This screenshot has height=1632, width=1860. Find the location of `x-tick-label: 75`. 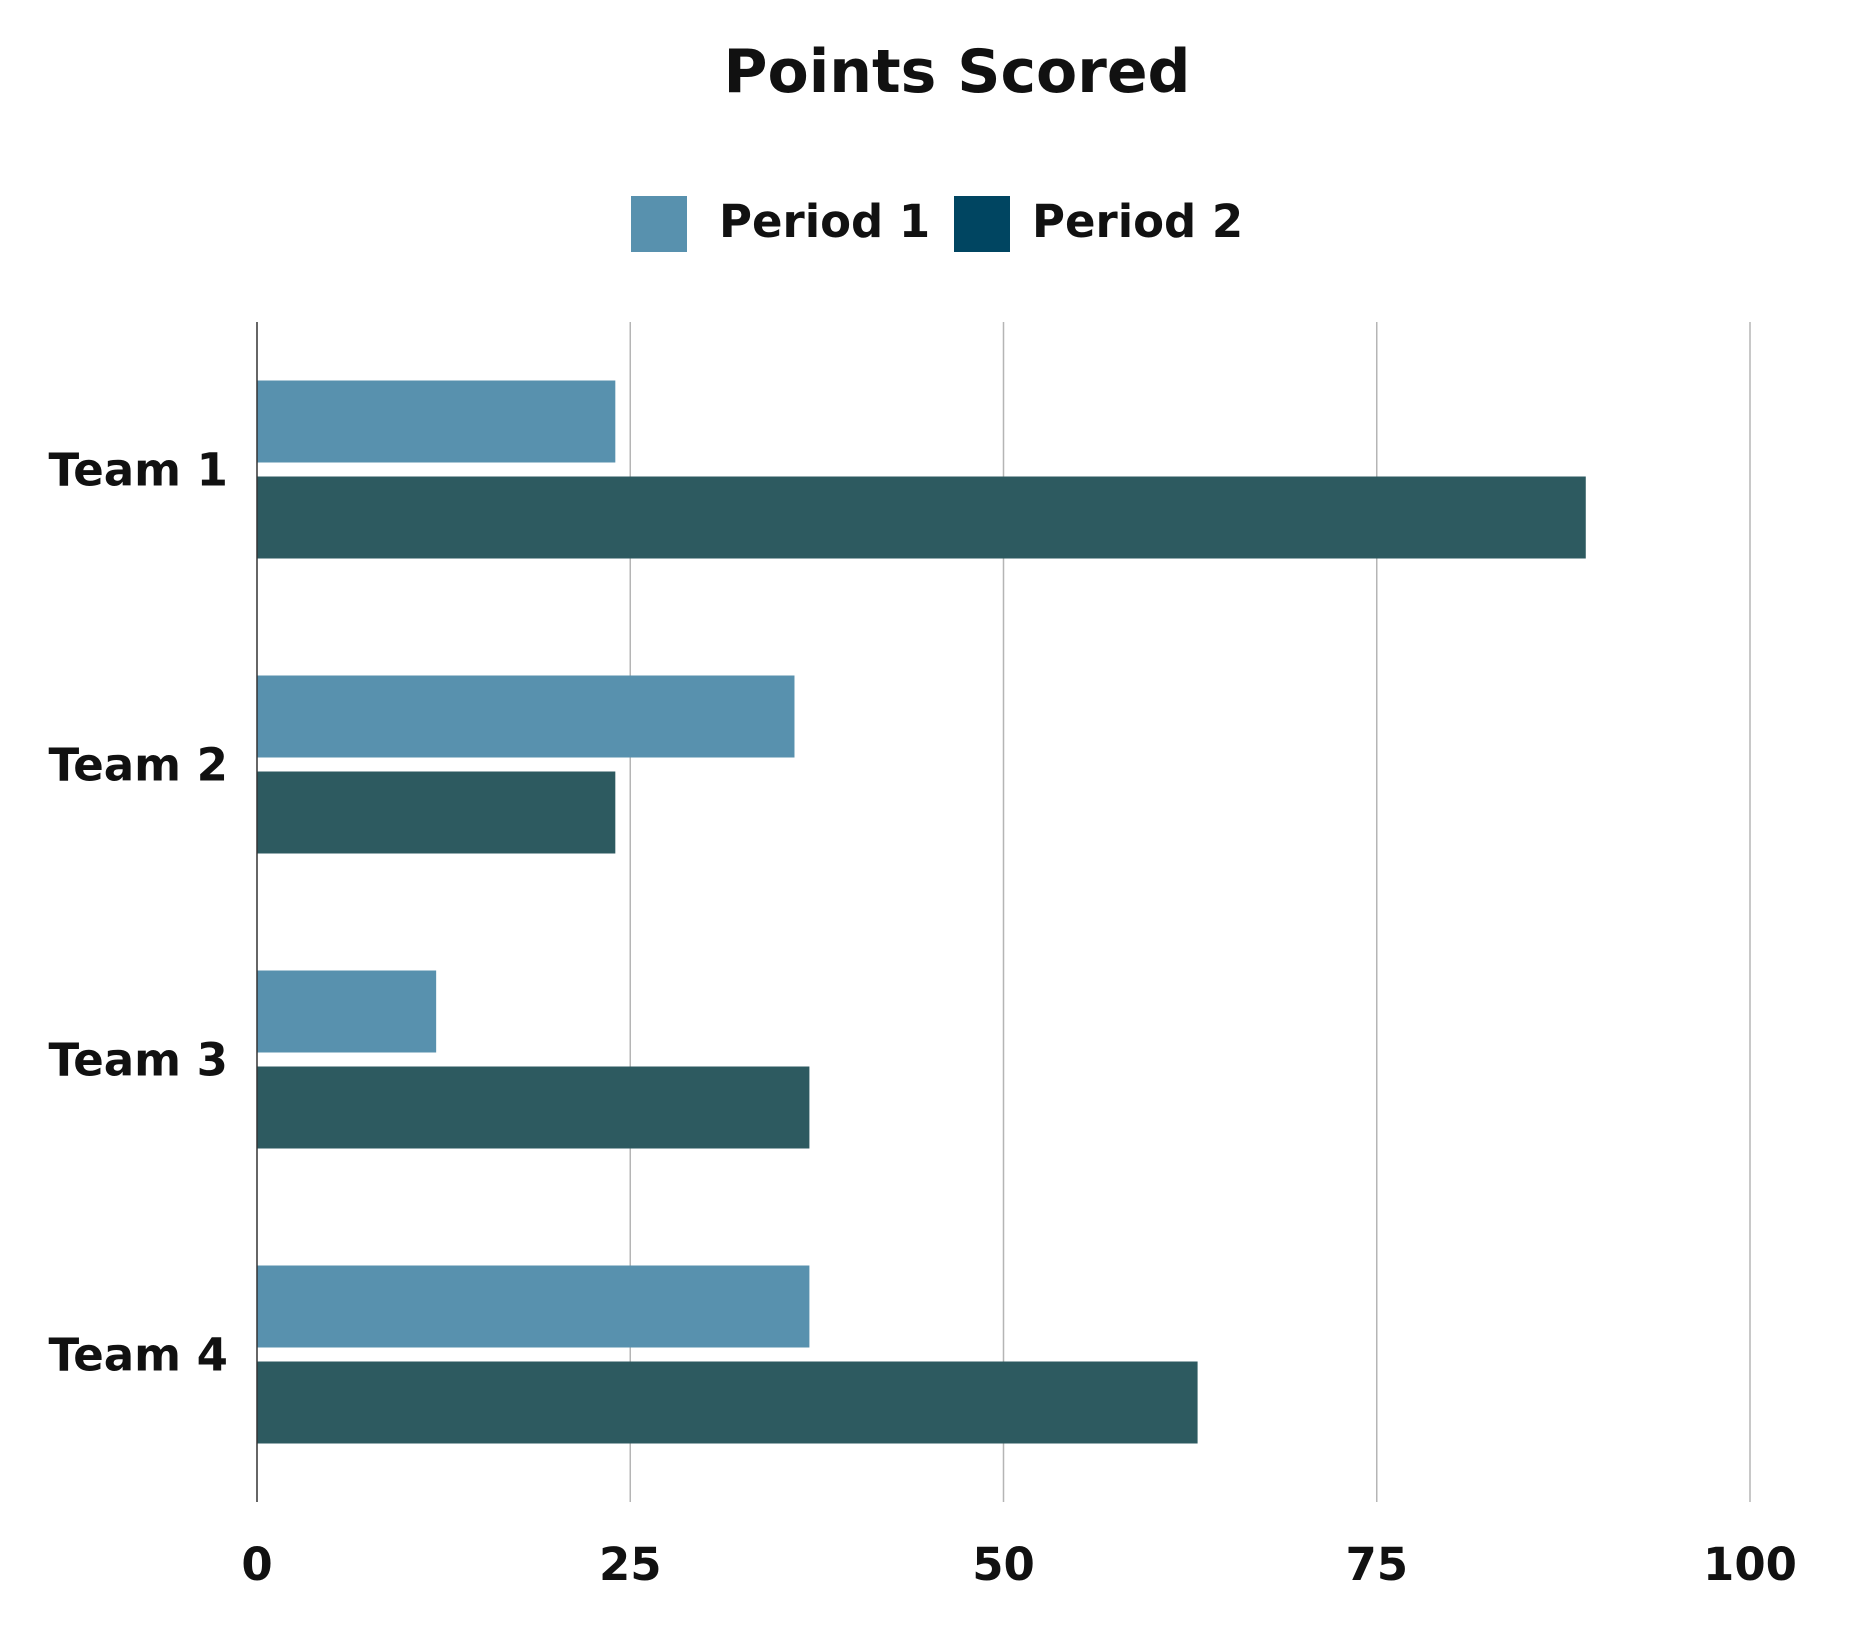

x-tick-label: 75 is located at coordinates (1376, 1564).